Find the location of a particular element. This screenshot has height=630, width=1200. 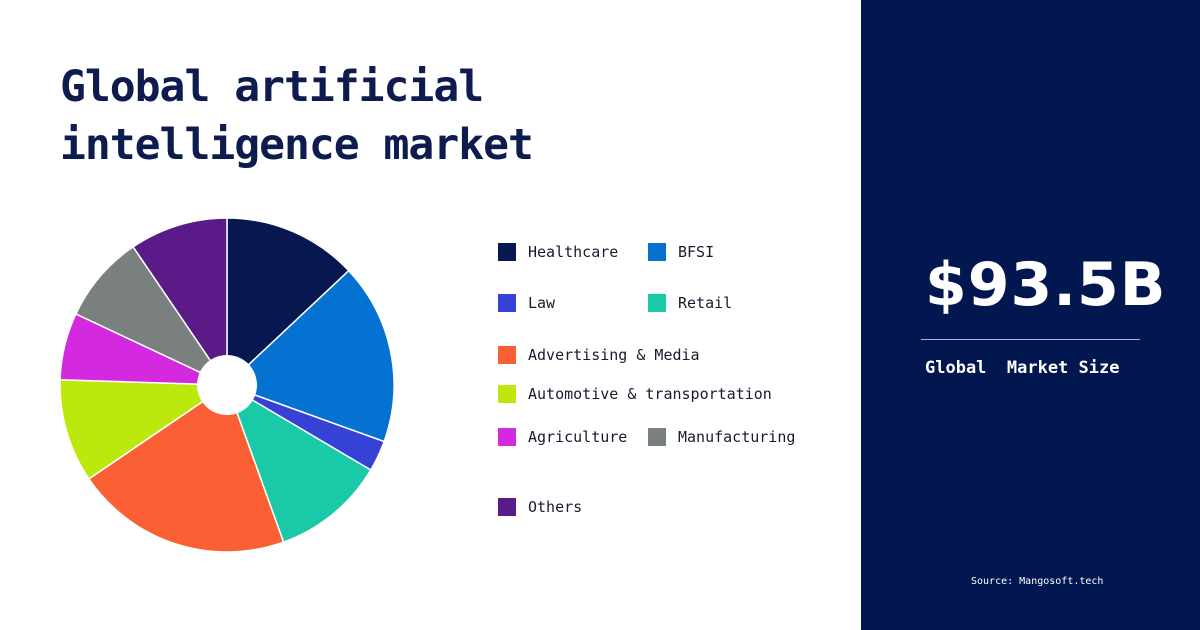

market-size-value: $93.5B is located at coordinates (1046, 285).